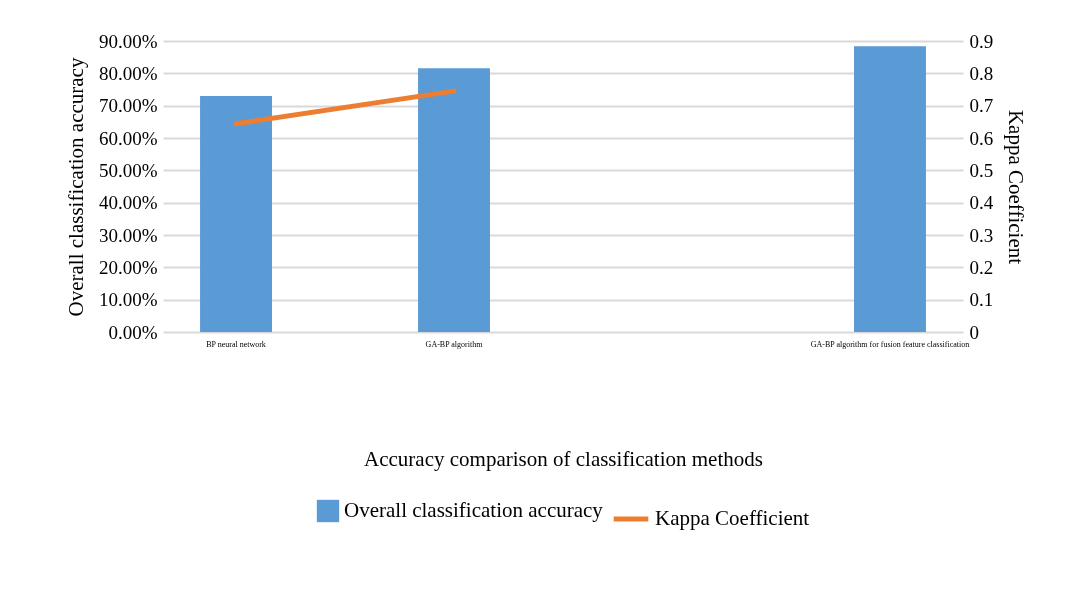  What do you see at coordinates (133, 332) in the screenshot?
I see `y-tick-label: 0.00%` at bounding box center [133, 332].